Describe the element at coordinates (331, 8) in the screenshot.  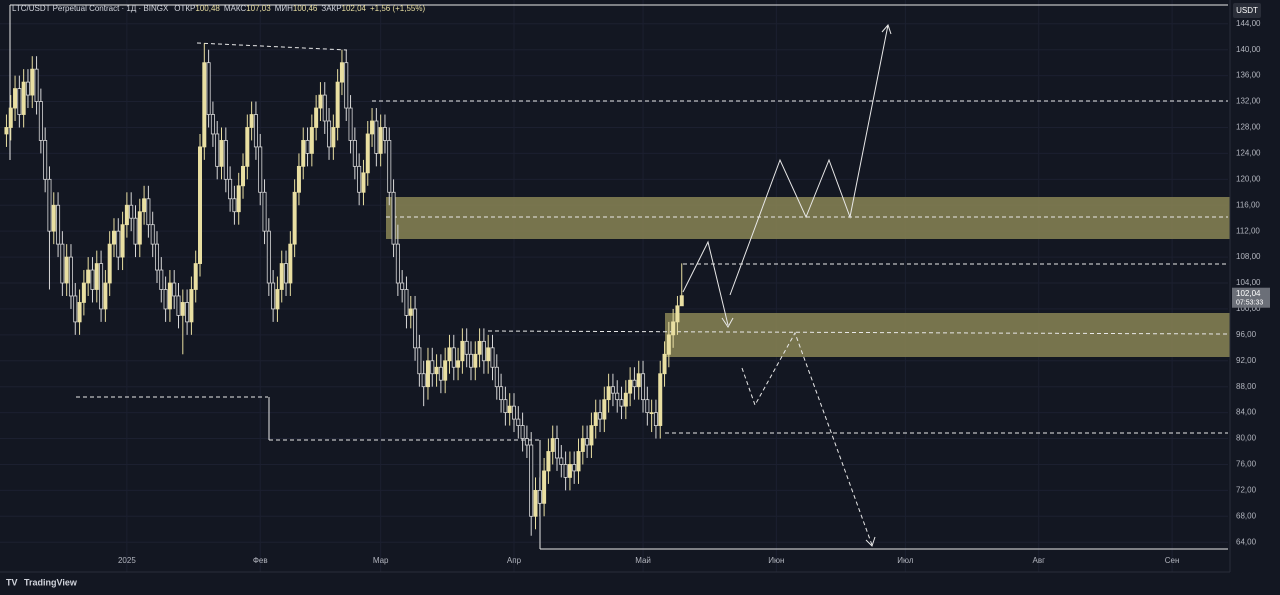
I see `legend-name: ЗАКР` at that location.